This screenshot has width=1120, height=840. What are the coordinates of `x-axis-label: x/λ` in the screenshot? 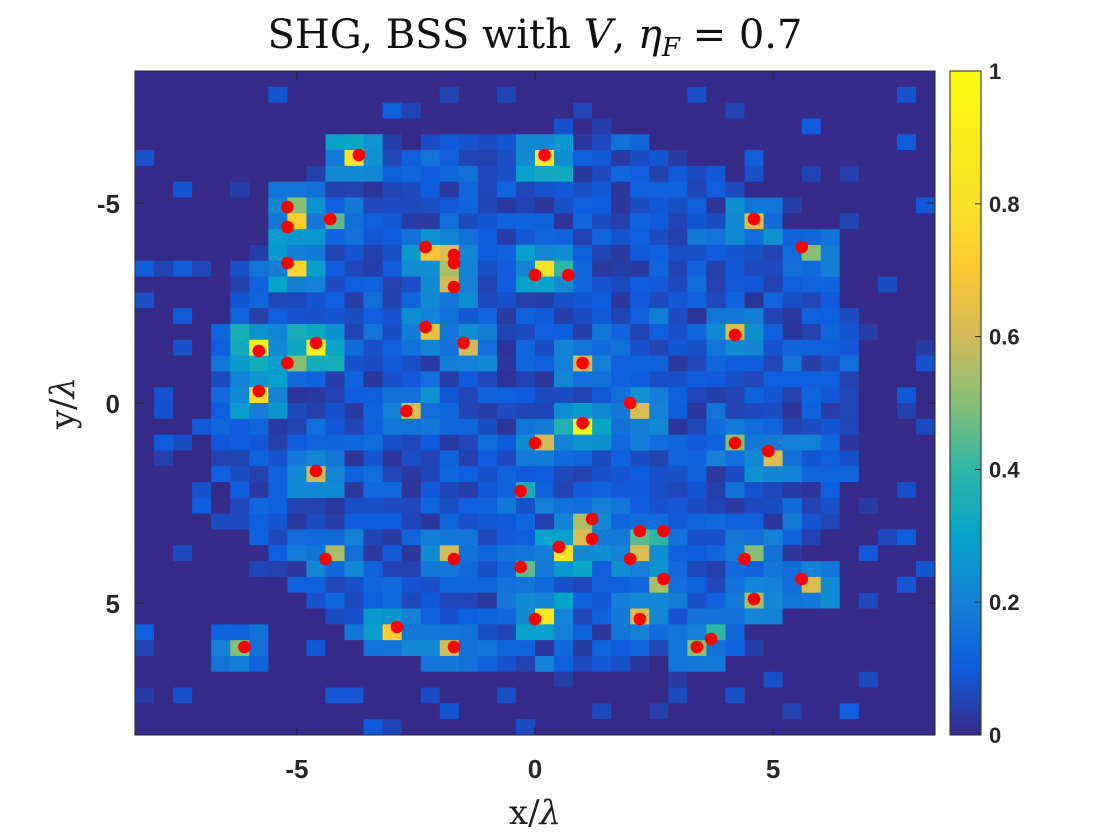 It's located at (535, 813).